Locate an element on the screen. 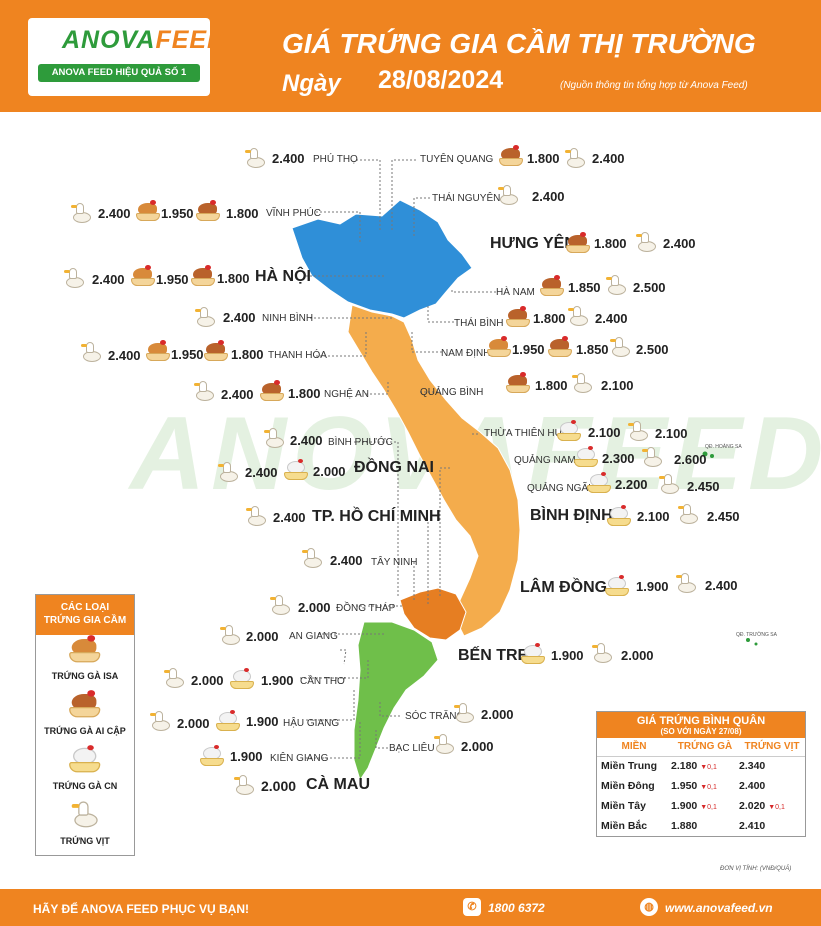 The image size is (821, 926). province-name: NAM ĐỊNH is located at coordinates (466, 353).